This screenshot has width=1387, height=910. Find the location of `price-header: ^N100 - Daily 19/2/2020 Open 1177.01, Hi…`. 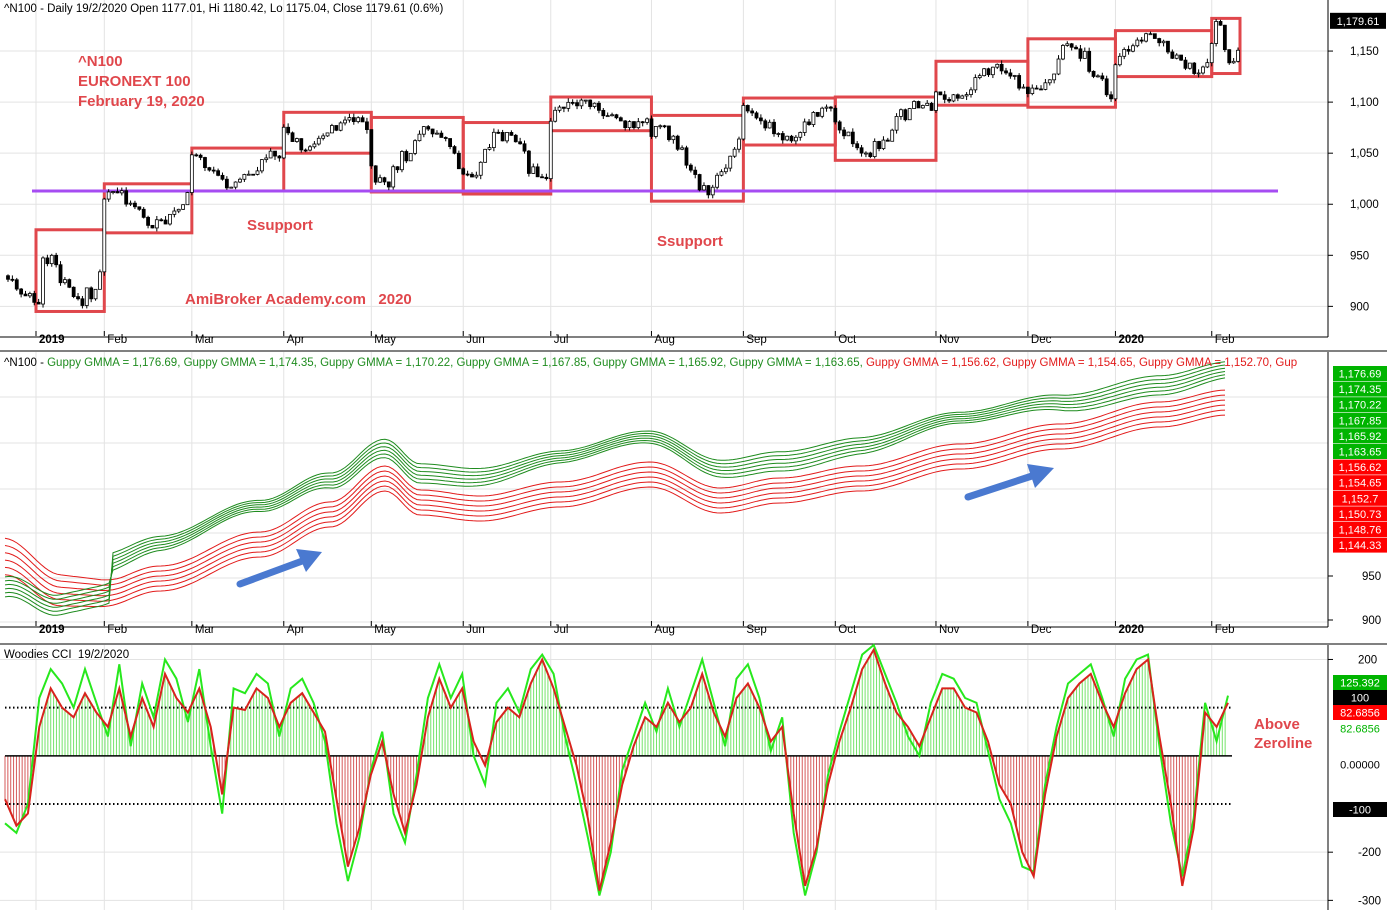

price-header: ^N100 - Daily 19/2/2020 Open 1177.01, Hi… is located at coordinates (223, 9).